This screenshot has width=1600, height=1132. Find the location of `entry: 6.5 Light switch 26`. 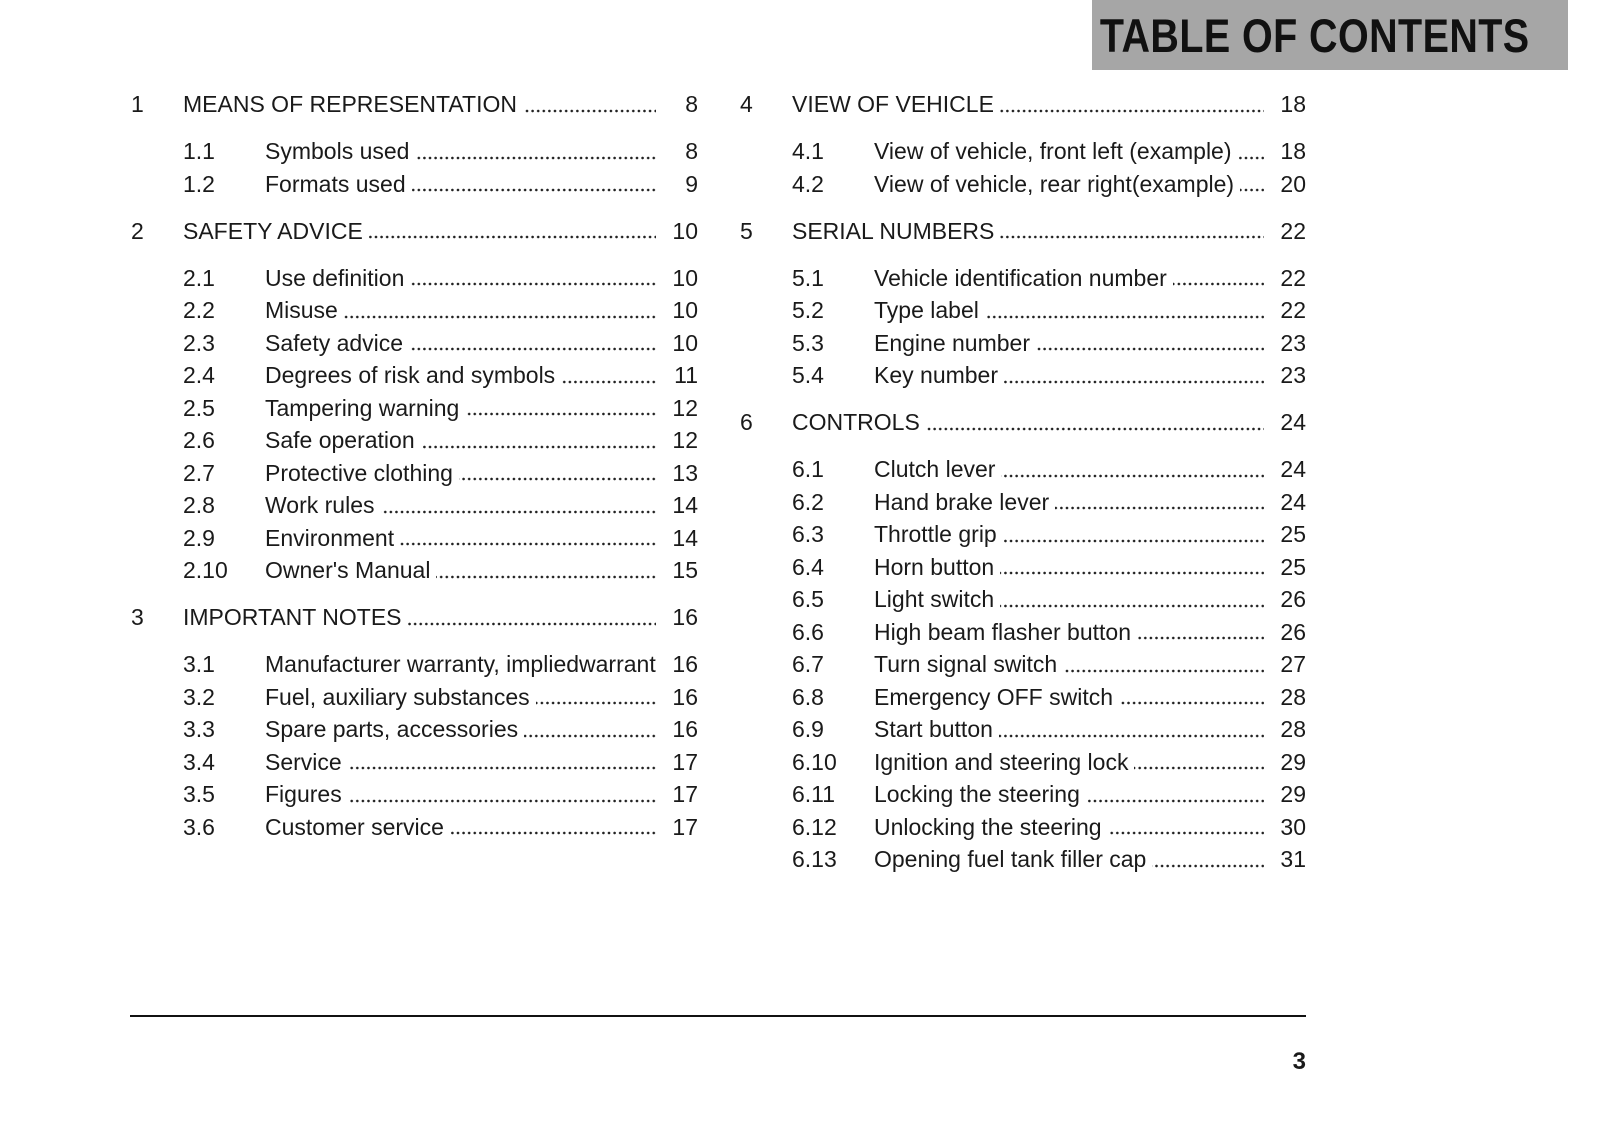

entry: 6.5 Light switch 26 is located at coordinates (1023, 599).